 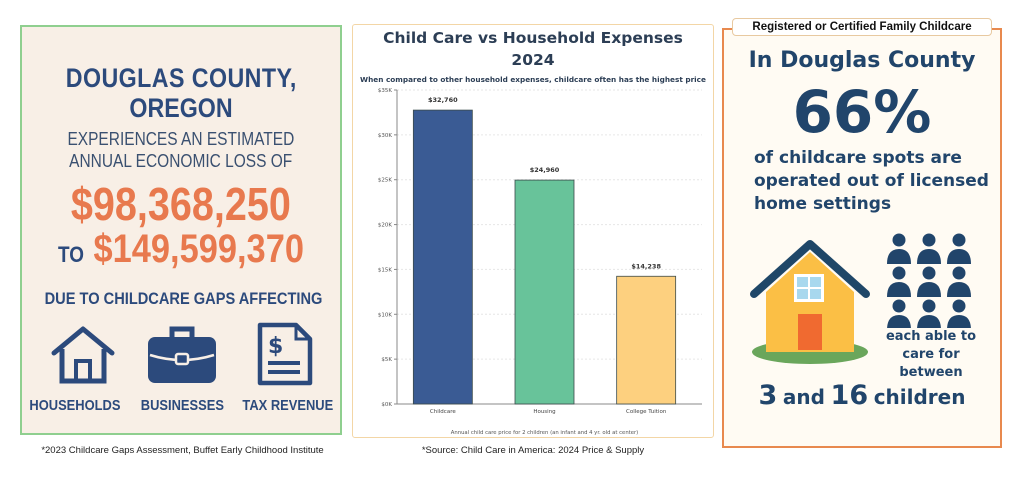 I want to click on x-tick-label: Childcare, so click(x=443, y=412).